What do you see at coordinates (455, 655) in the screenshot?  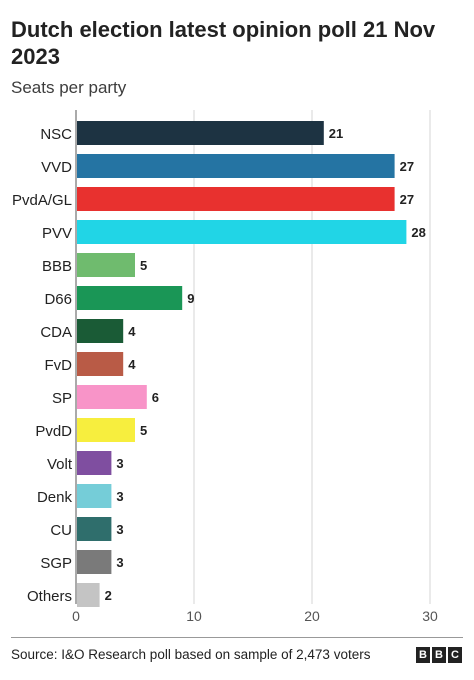 I see `bbc-logo-letter: C` at bounding box center [455, 655].